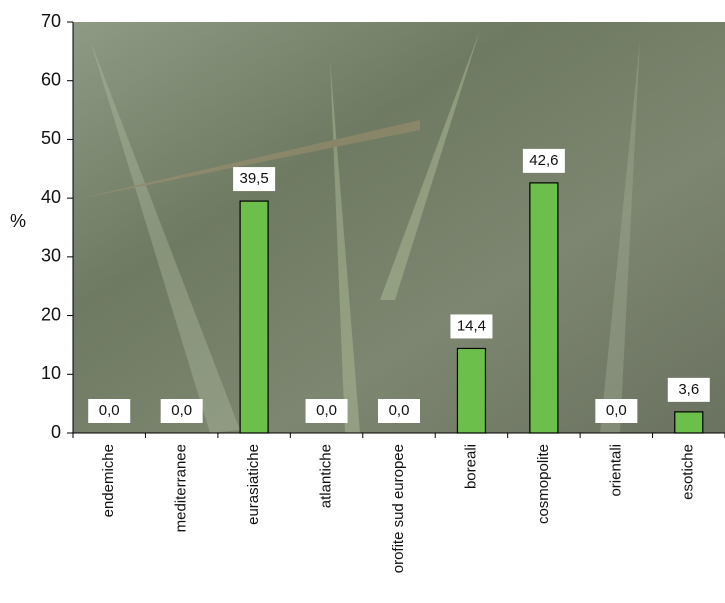 The image size is (725, 603). I want to click on y-tick-label: 20, so click(51, 314).